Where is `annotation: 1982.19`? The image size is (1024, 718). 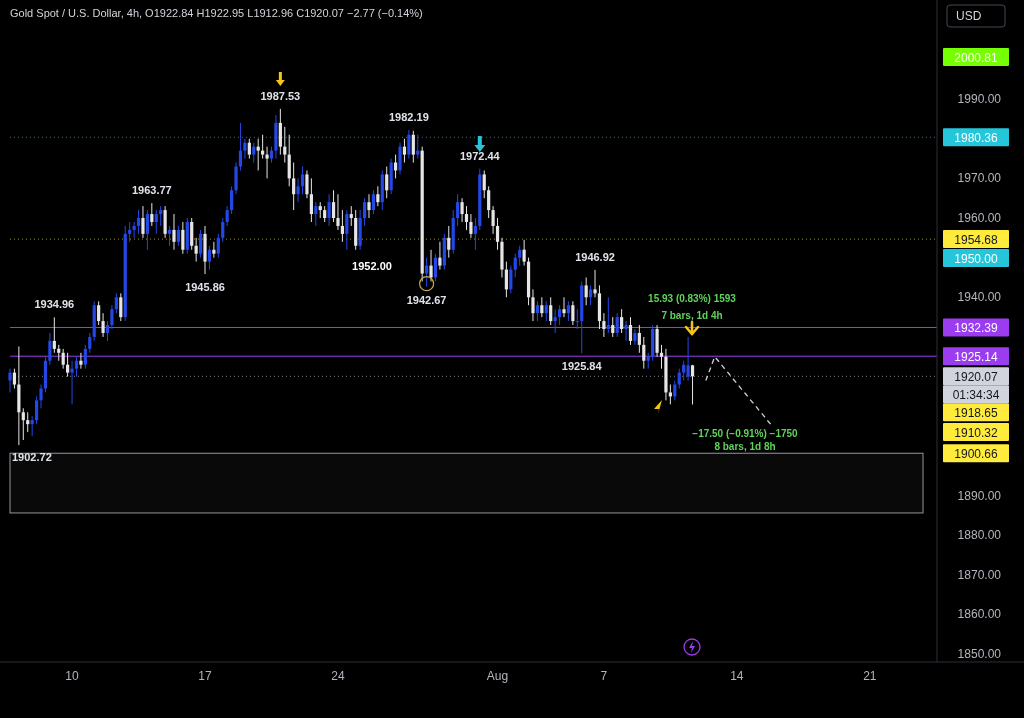
annotation: 1982.19 is located at coordinates (409, 117).